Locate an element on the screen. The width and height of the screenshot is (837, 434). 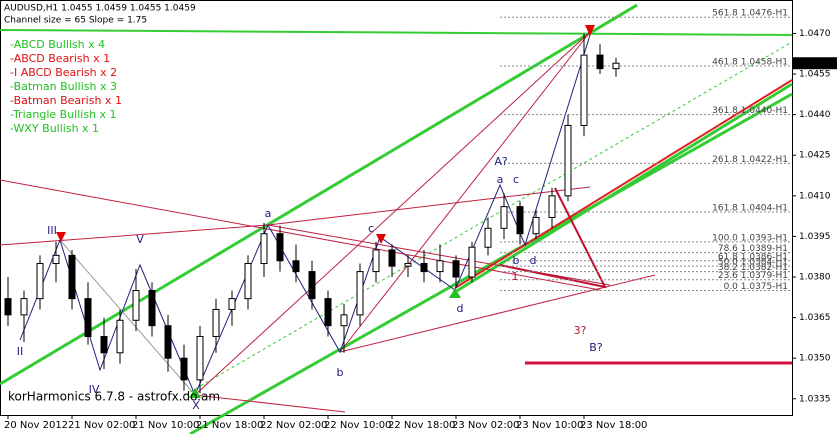
fib-label: 461.8 1.0458-H1 is located at coordinates (750, 62).